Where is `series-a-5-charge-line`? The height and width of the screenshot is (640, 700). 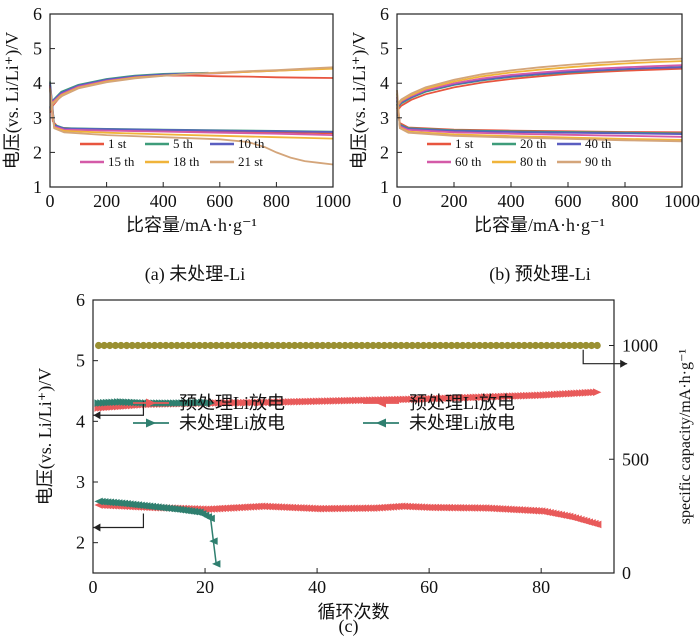 series-a-5-charge-line is located at coordinates (191, 89).